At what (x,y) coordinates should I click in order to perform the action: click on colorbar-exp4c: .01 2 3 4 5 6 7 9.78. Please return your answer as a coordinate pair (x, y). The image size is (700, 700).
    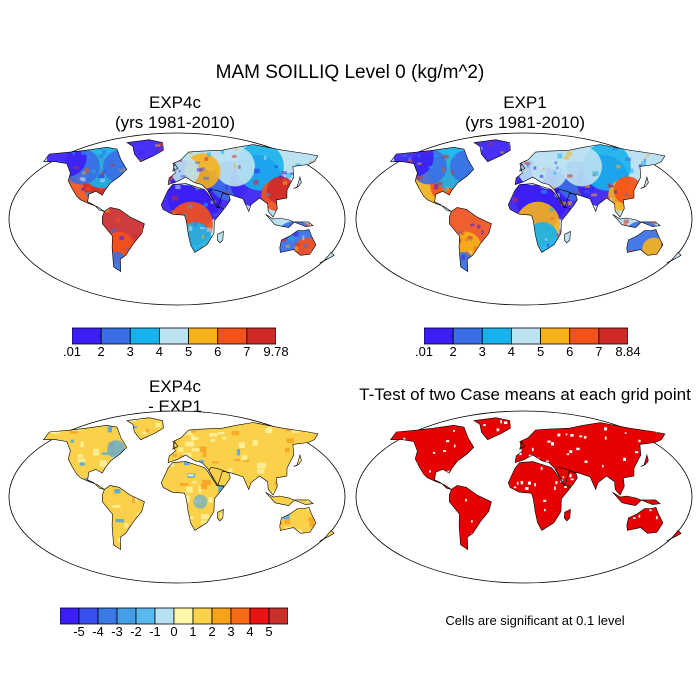
    Looking at the image, I should click on (176, 345).